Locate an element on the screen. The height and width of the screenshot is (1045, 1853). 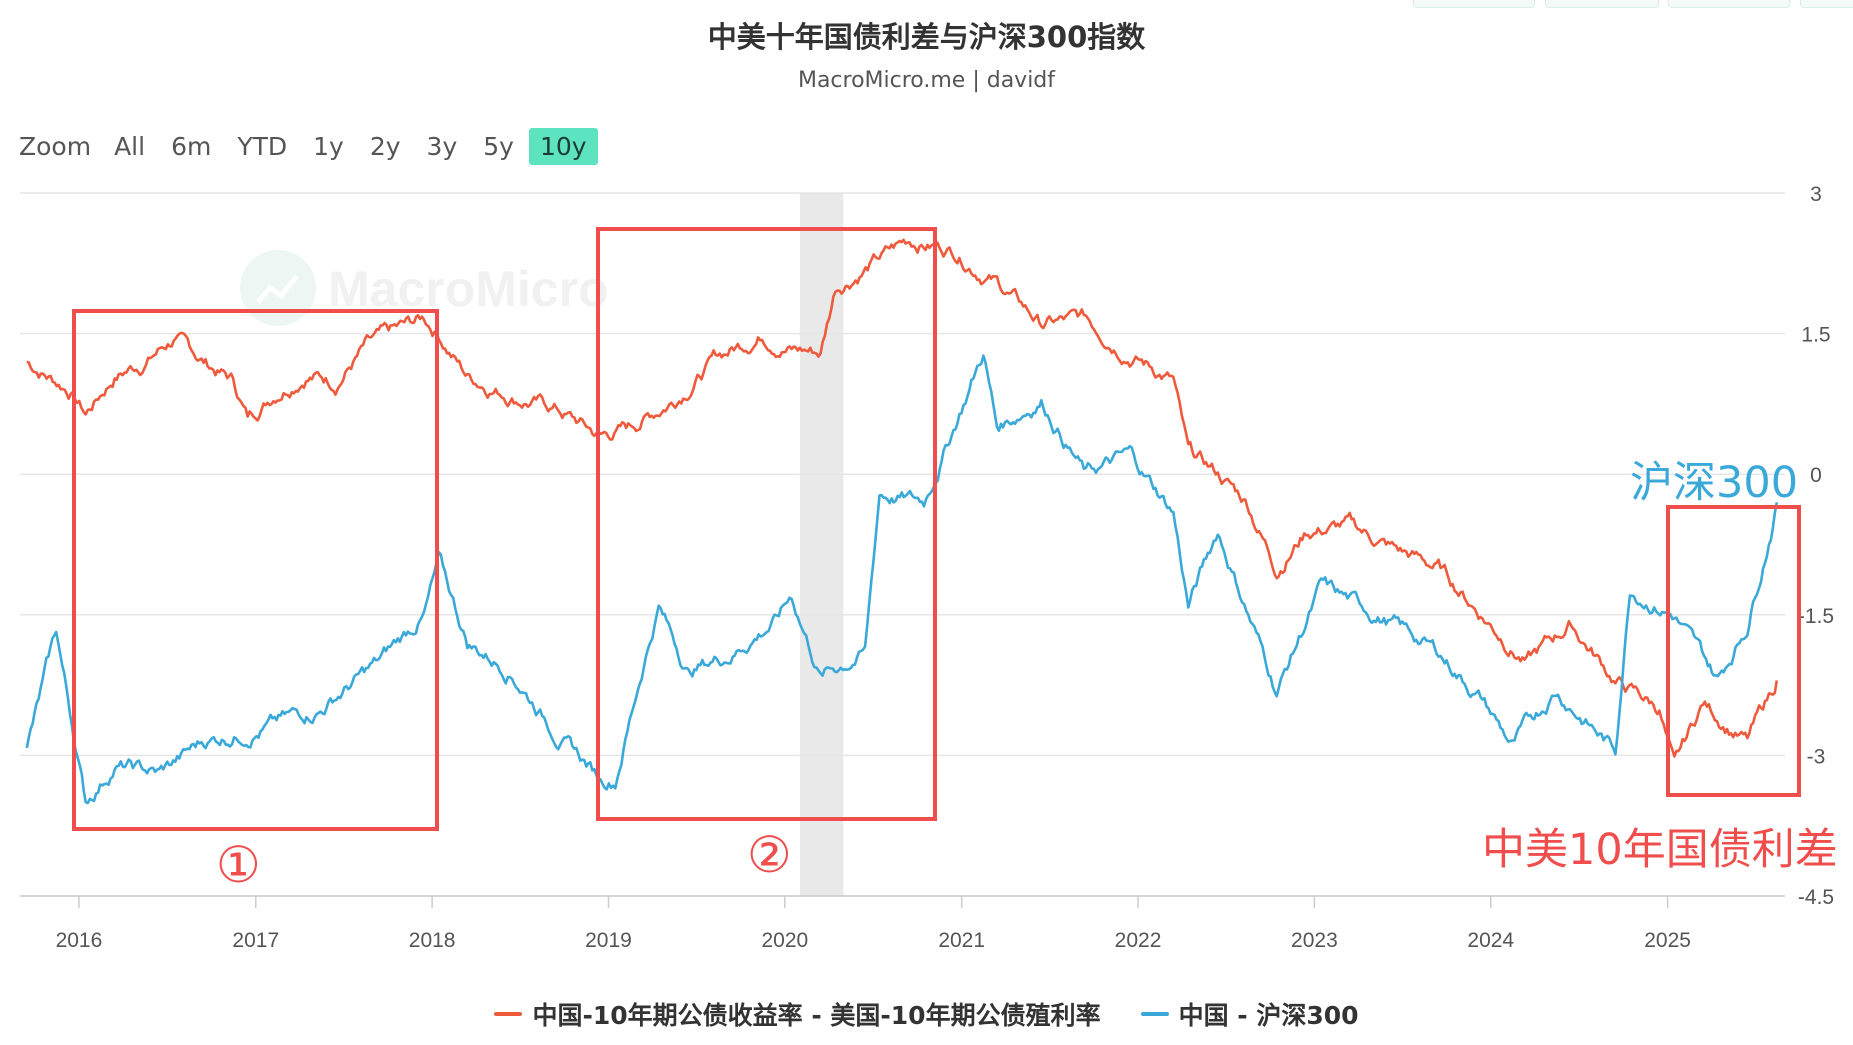
zoom-3y-button: 3y is located at coordinates (442, 146).